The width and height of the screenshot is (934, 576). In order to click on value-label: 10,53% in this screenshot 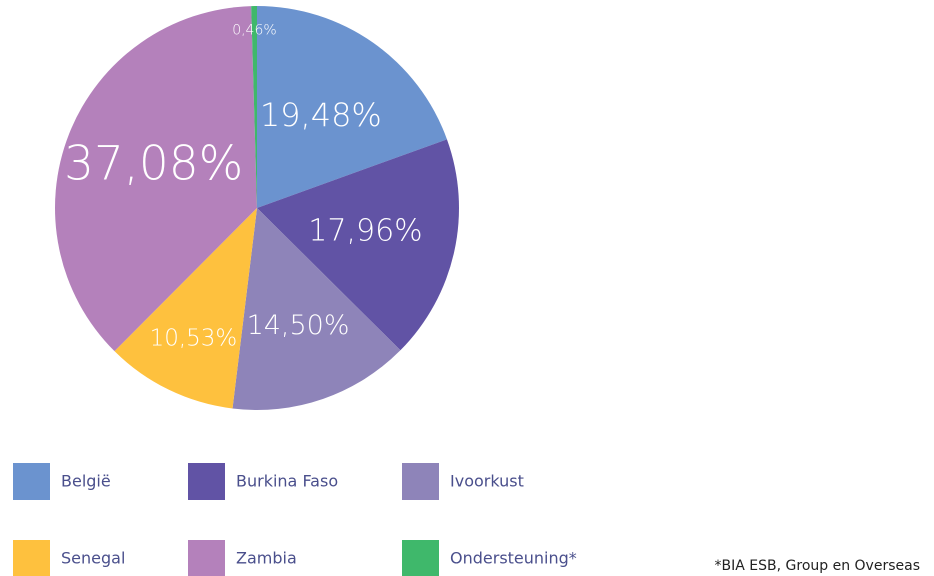, I will do `click(194, 338)`.